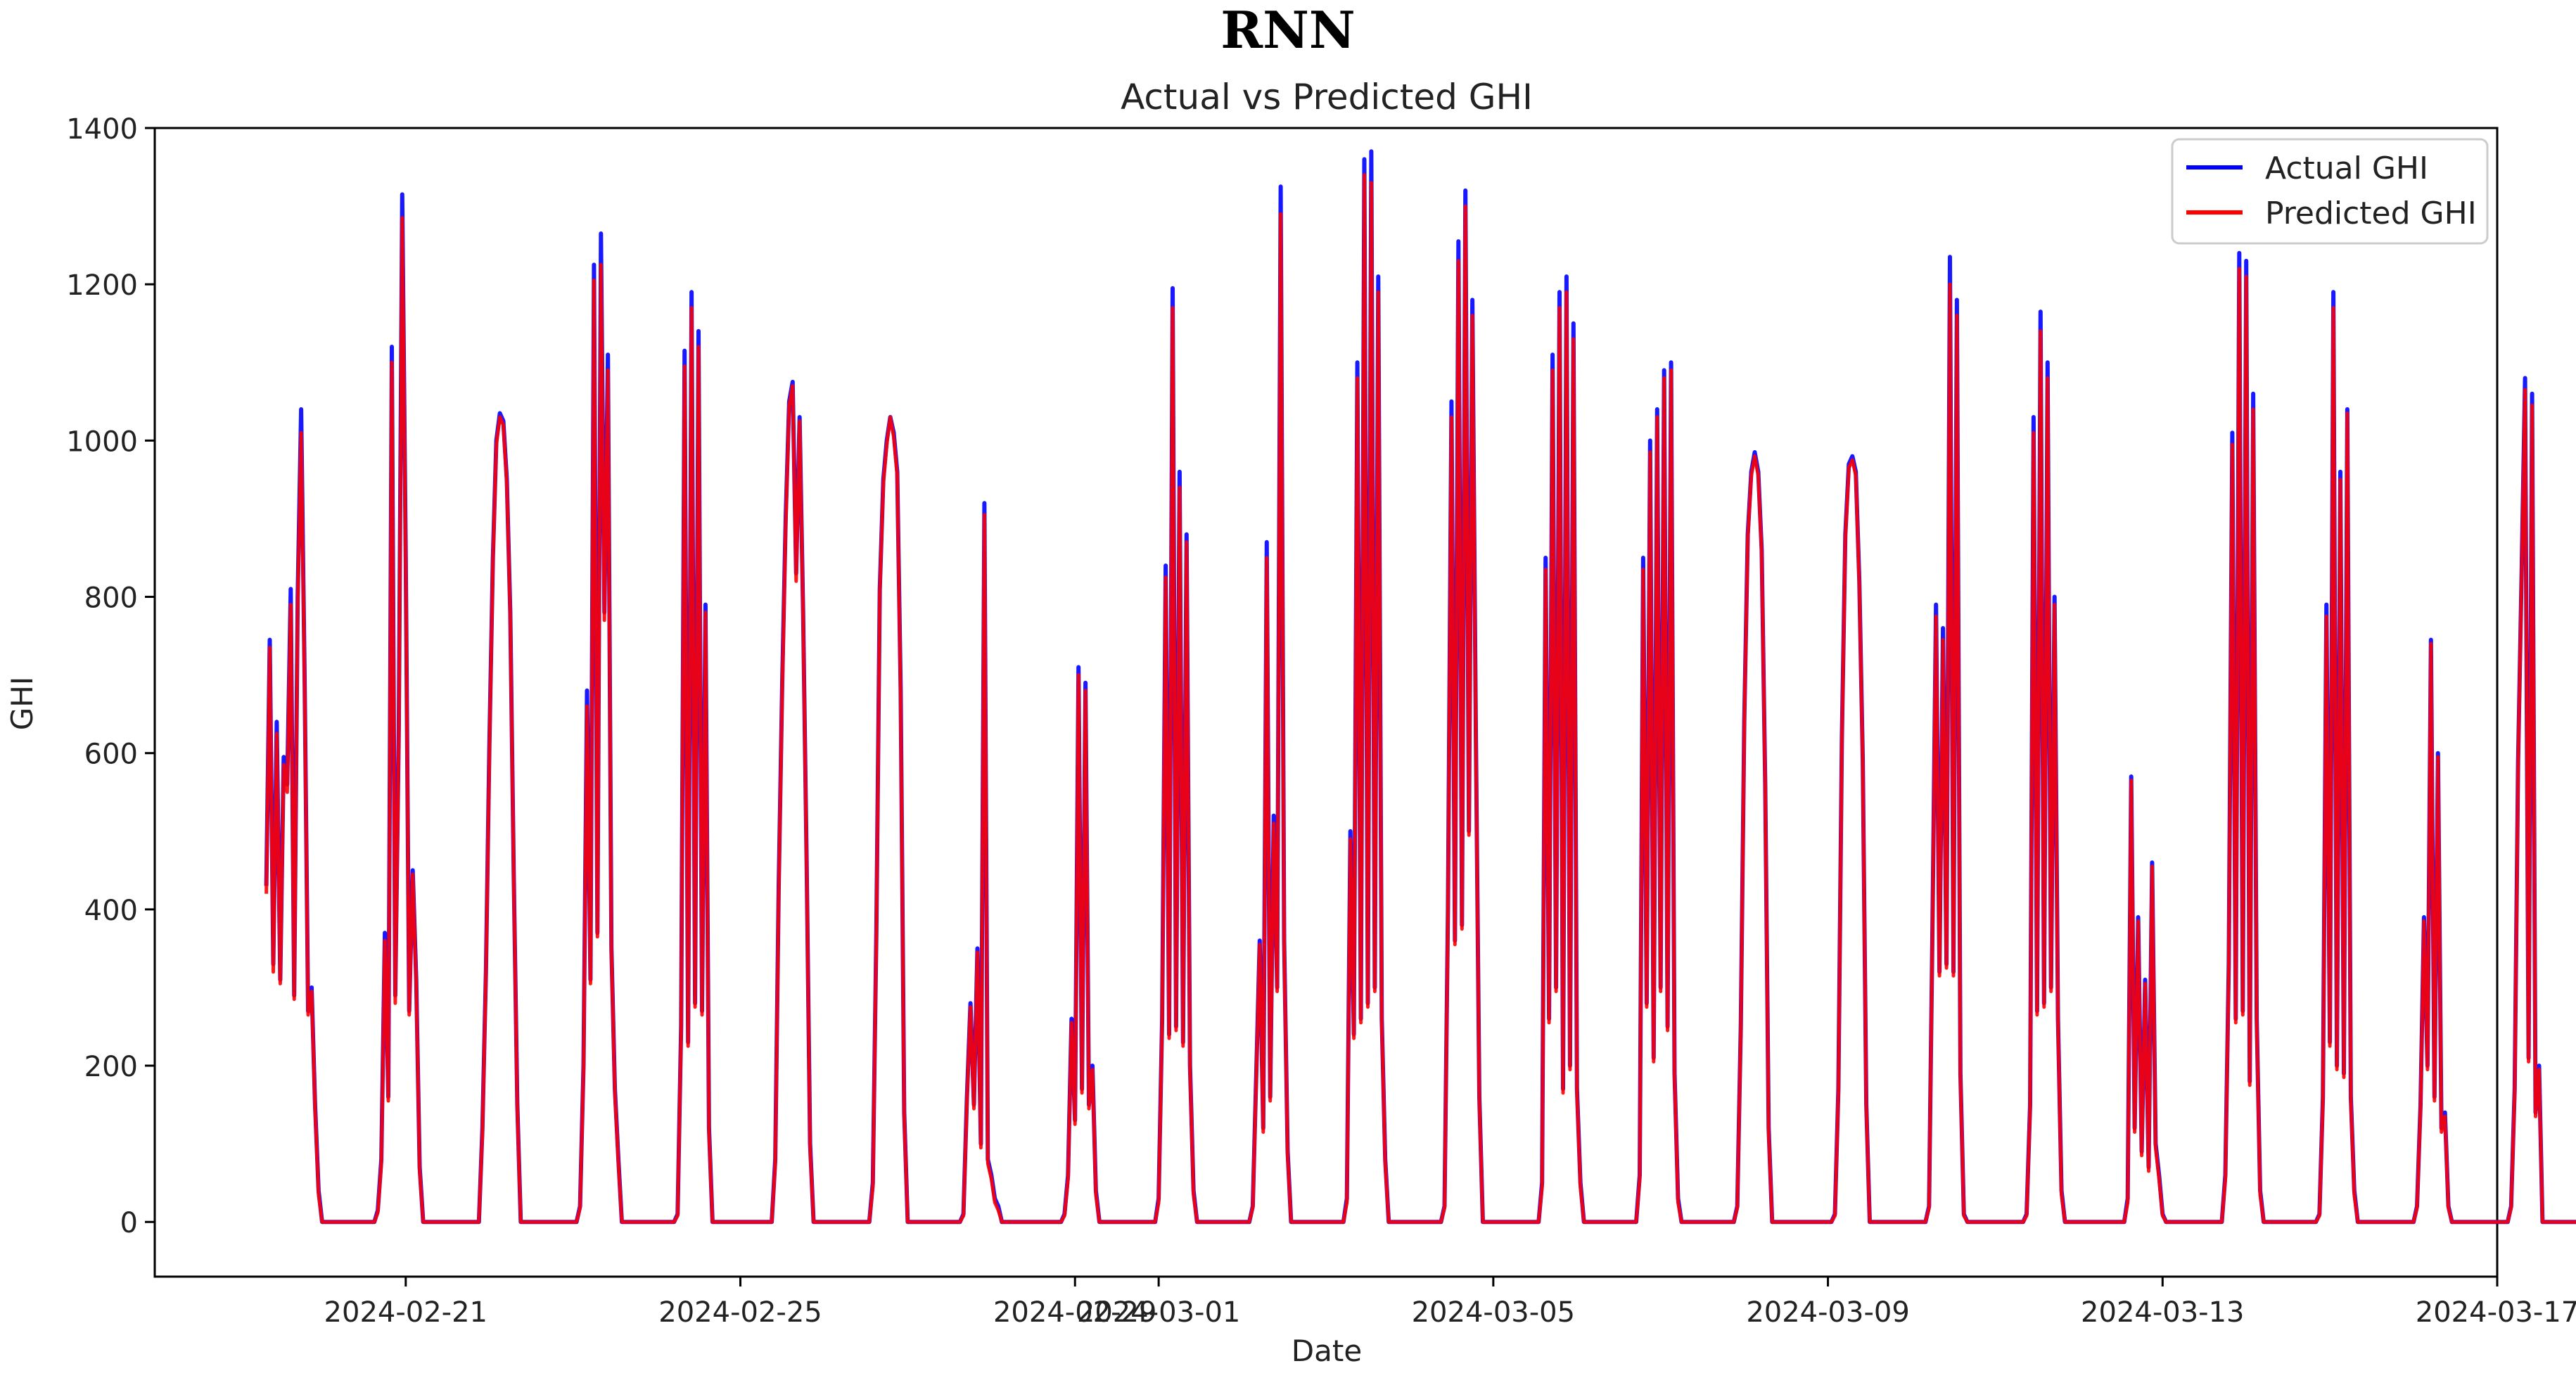 This screenshot has width=2576, height=1392. I want to click on y-tick-label: 1200, so click(102, 285).